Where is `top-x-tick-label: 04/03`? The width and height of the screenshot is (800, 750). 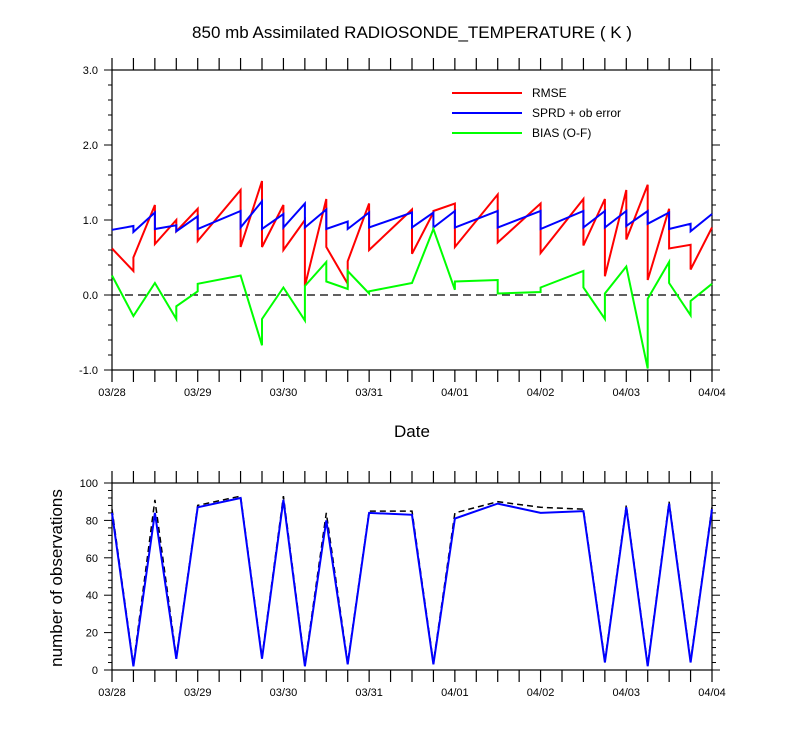
top-x-tick-label: 04/03 is located at coordinates (627, 393).